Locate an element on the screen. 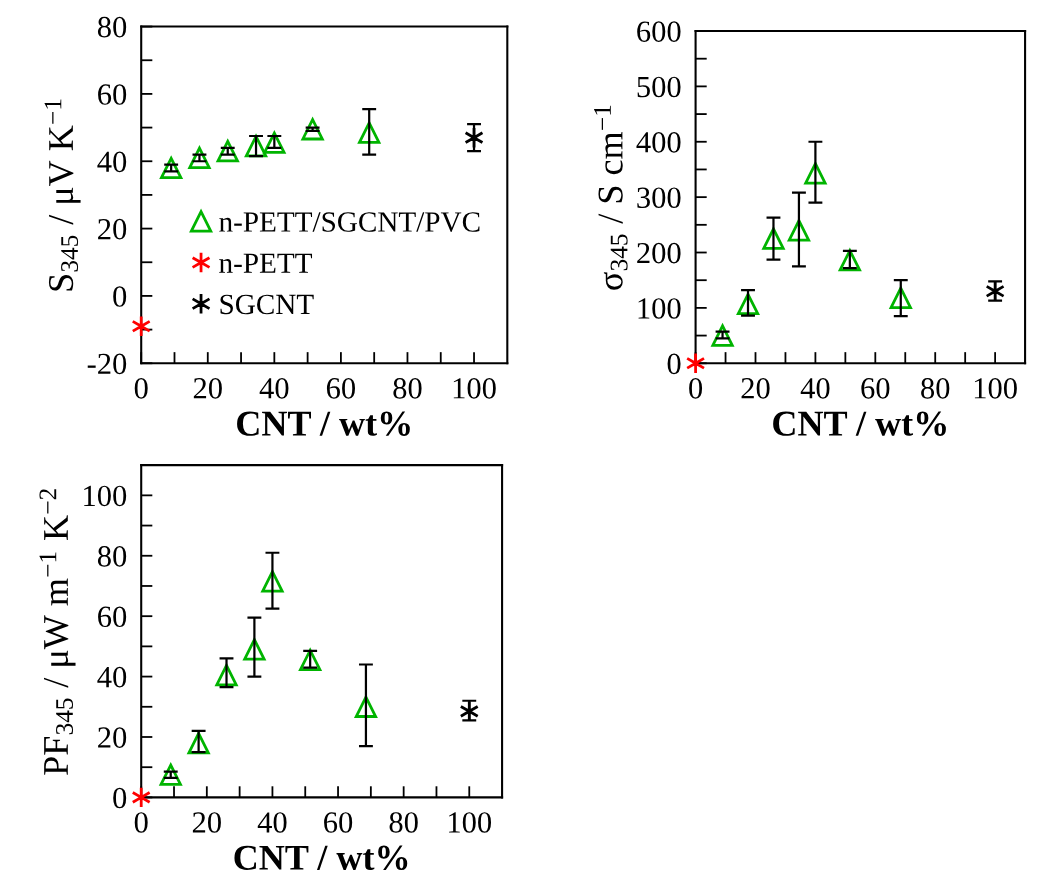 The image size is (1046, 886). y-axis-title: PF$_{345}$ / μW m$^{−1}$ K$^{−2}$ is located at coordinates (57, 632).